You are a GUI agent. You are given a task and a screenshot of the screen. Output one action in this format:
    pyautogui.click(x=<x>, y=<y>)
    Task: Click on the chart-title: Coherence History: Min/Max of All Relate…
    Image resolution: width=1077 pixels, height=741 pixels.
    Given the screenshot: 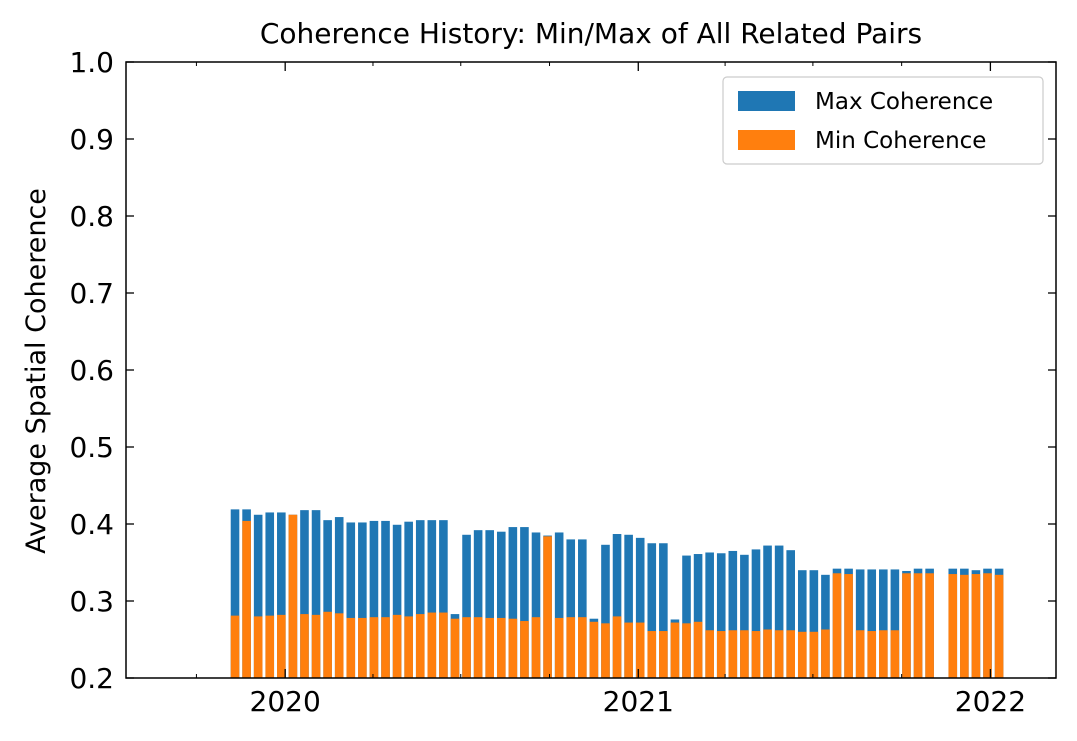 What is the action you would take?
    pyautogui.click(x=591, y=33)
    